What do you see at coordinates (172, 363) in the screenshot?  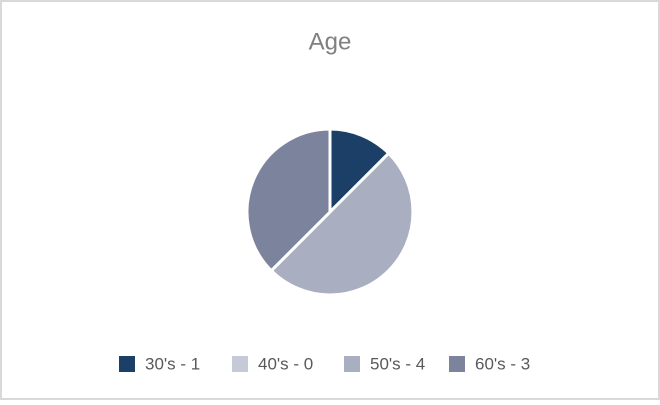 I see `legend-label: 30's - 1` at bounding box center [172, 363].